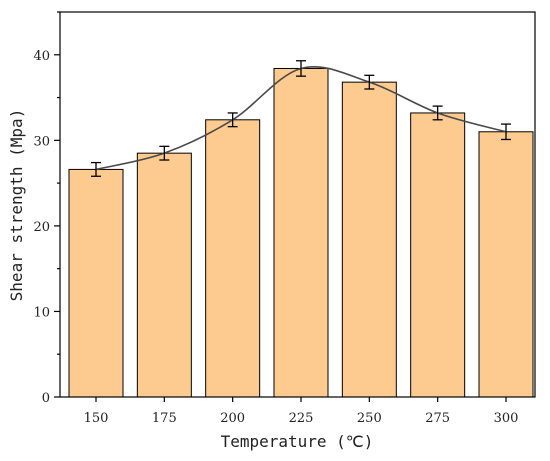 This screenshot has width=550, height=461. I want to click on x-tick-label: 200, so click(232, 418).